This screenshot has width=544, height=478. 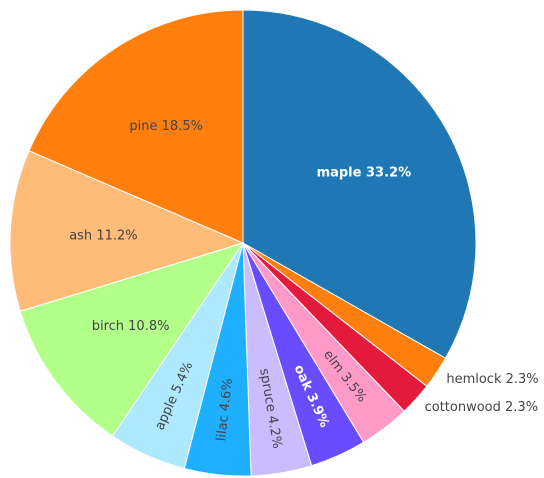 I want to click on slice-value: 18.5%, so click(x=182, y=126).